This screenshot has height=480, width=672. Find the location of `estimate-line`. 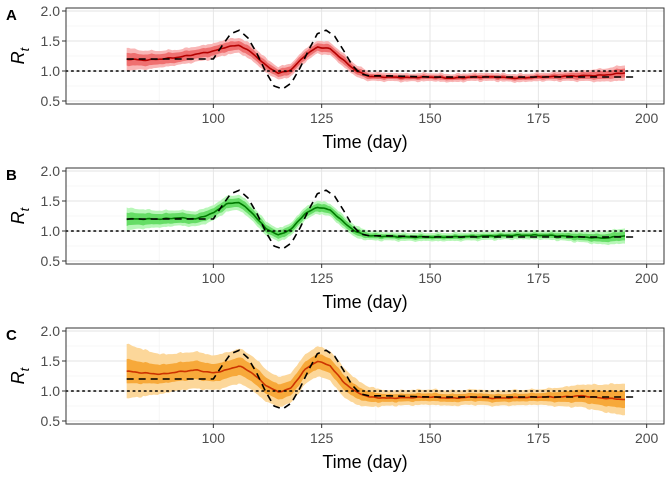

estimate-line is located at coordinates (376, 380).